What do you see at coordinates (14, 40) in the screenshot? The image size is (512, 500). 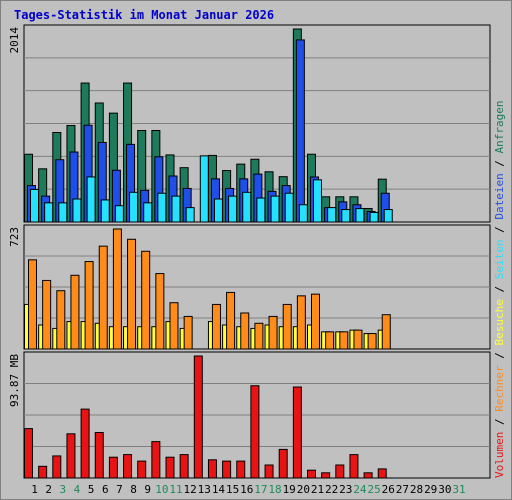 I see `y-max-label: 2014` at bounding box center [14, 40].